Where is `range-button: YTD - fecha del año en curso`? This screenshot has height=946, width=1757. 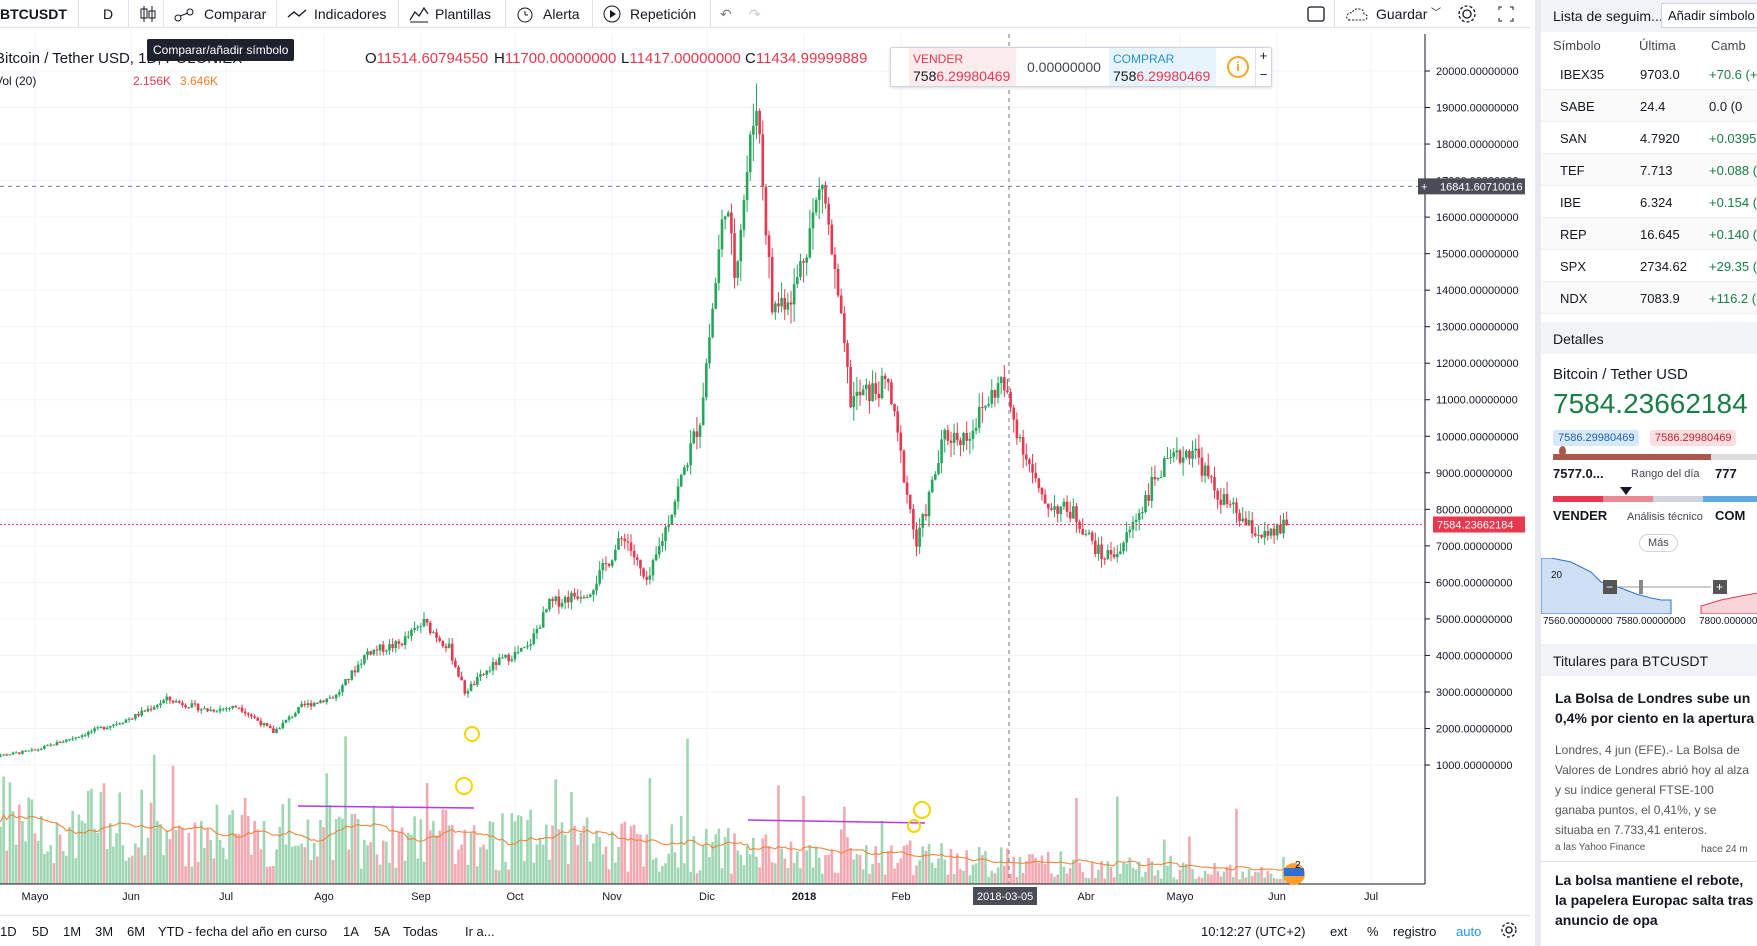
range-button: YTD - fecha del año en curso is located at coordinates (243, 931).